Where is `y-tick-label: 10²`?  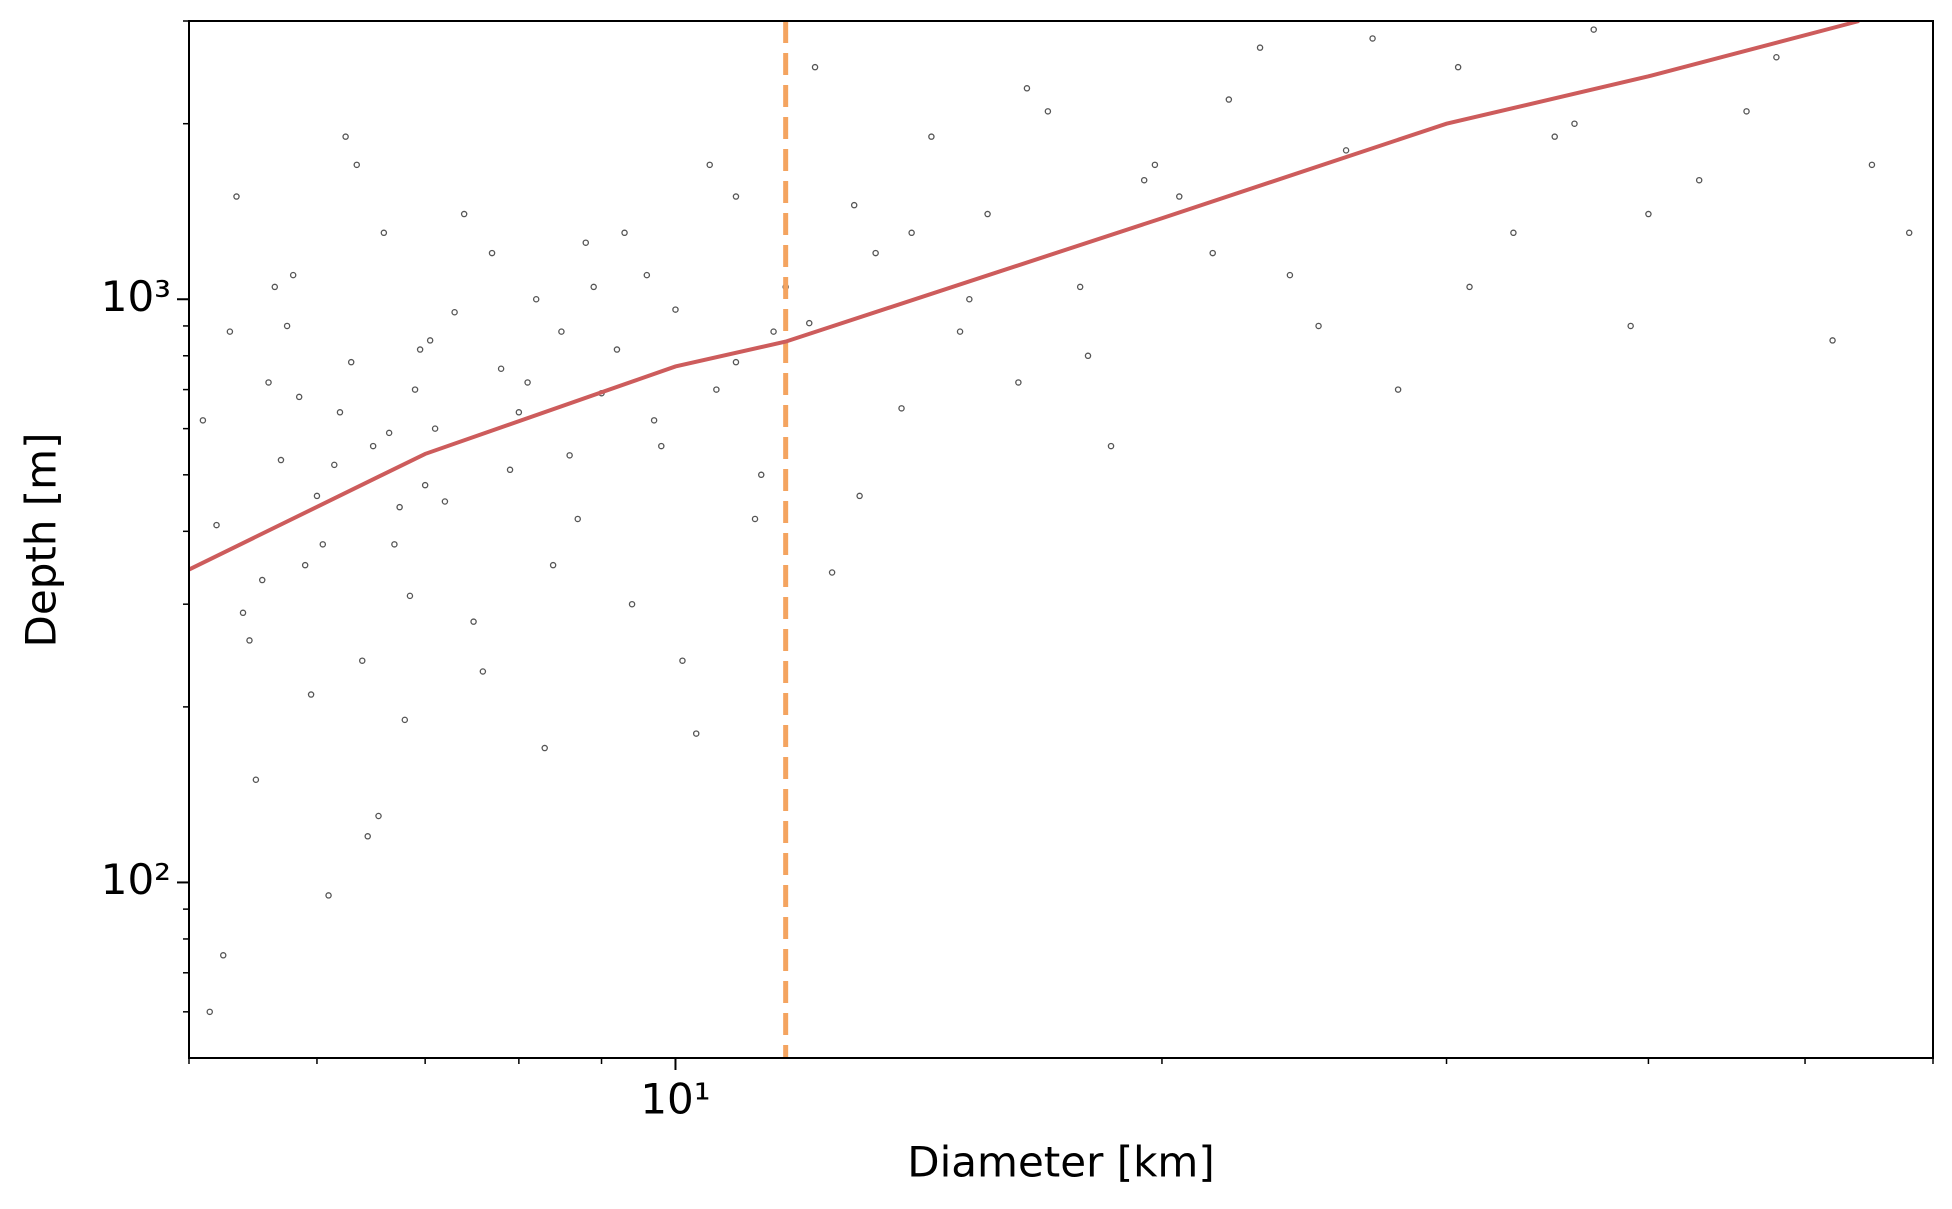 y-tick-label: 10² is located at coordinates (136, 879).